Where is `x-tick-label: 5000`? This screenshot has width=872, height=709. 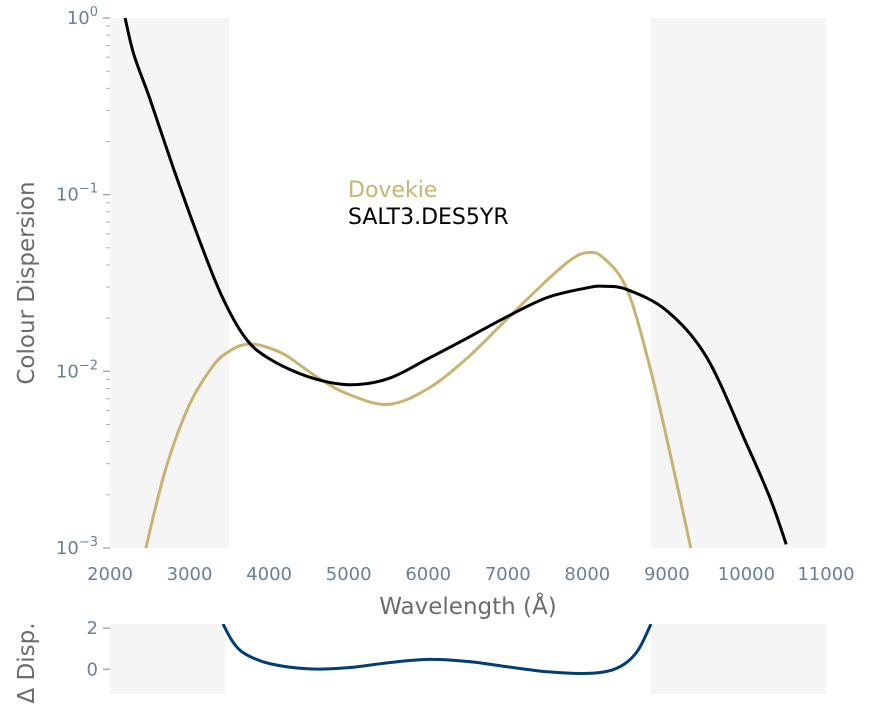 x-tick-label: 5000 is located at coordinates (349, 574).